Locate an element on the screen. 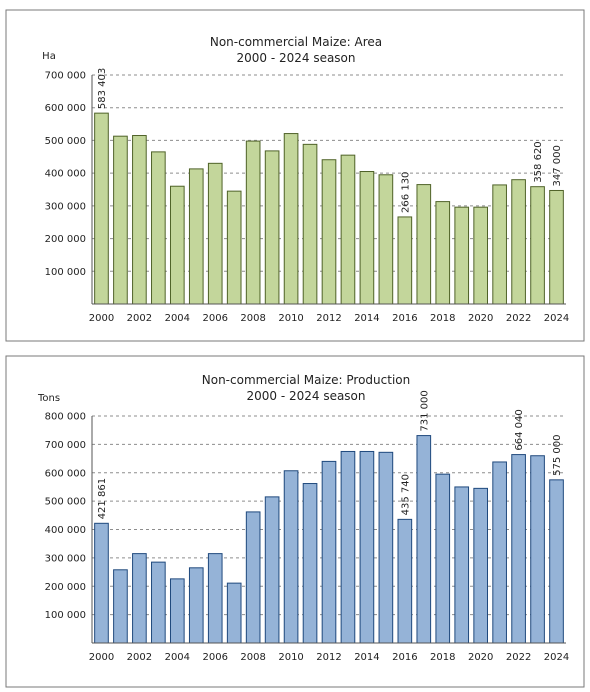  production-chart-data-labels: 421 861 435 740 731 000 664 040 575 000 is located at coordinates (330, 454).